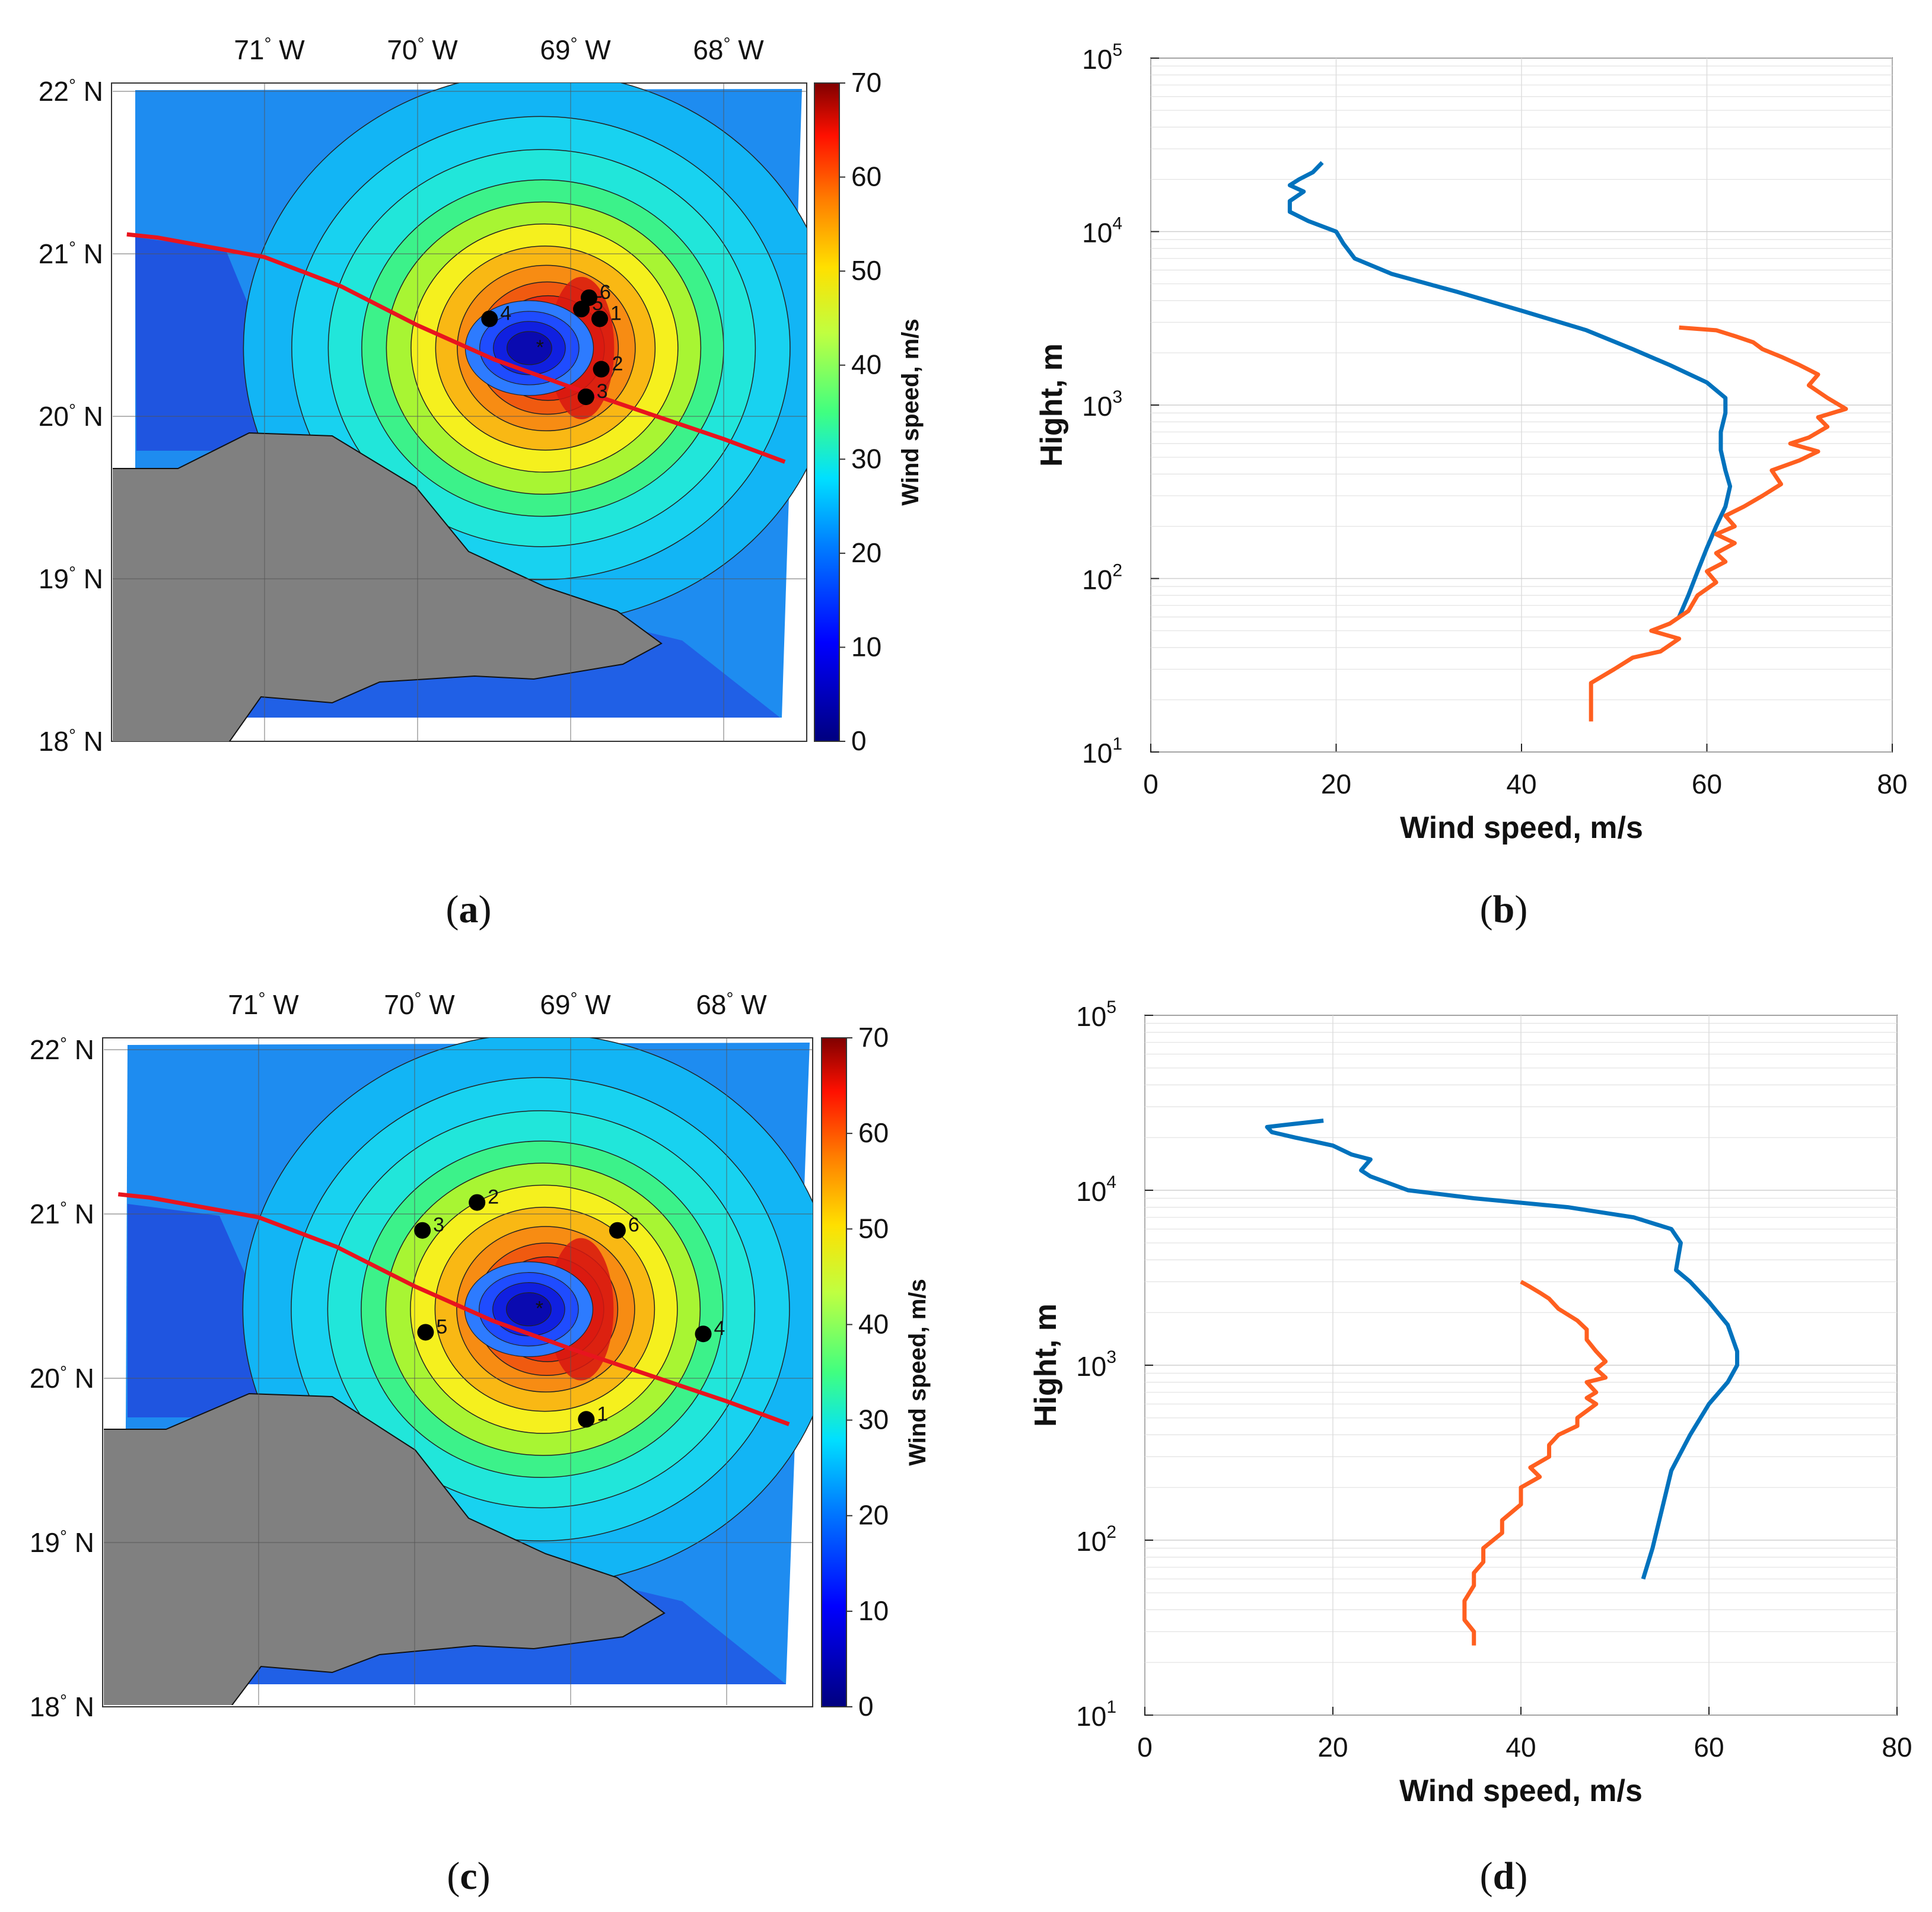  What do you see at coordinates (827, 412) in the screenshot?
I see `colorbar` at bounding box center [827, 412].